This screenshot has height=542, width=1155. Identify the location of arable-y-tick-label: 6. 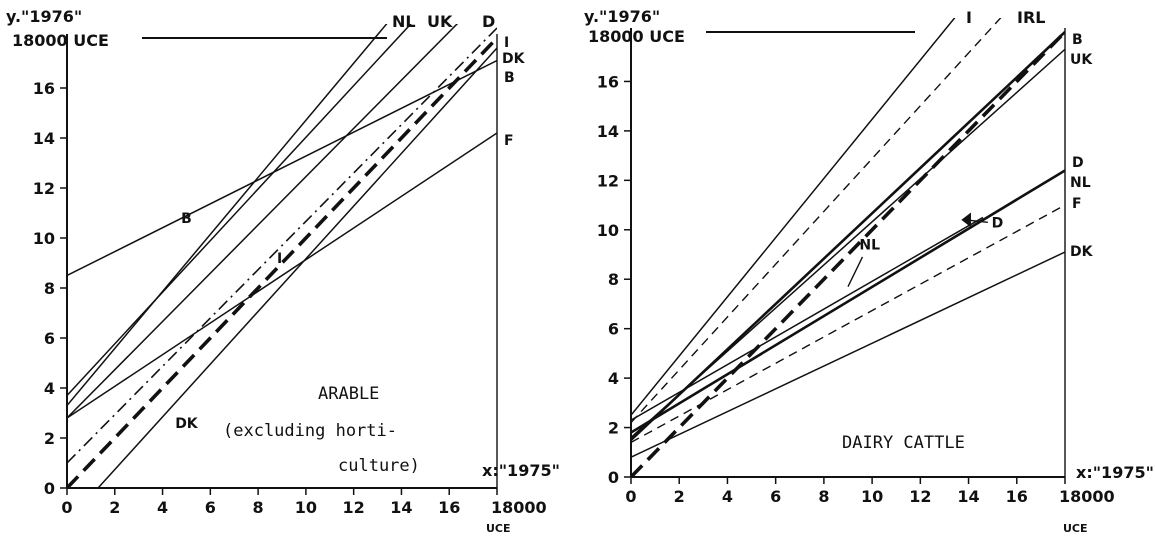
(49, 338).